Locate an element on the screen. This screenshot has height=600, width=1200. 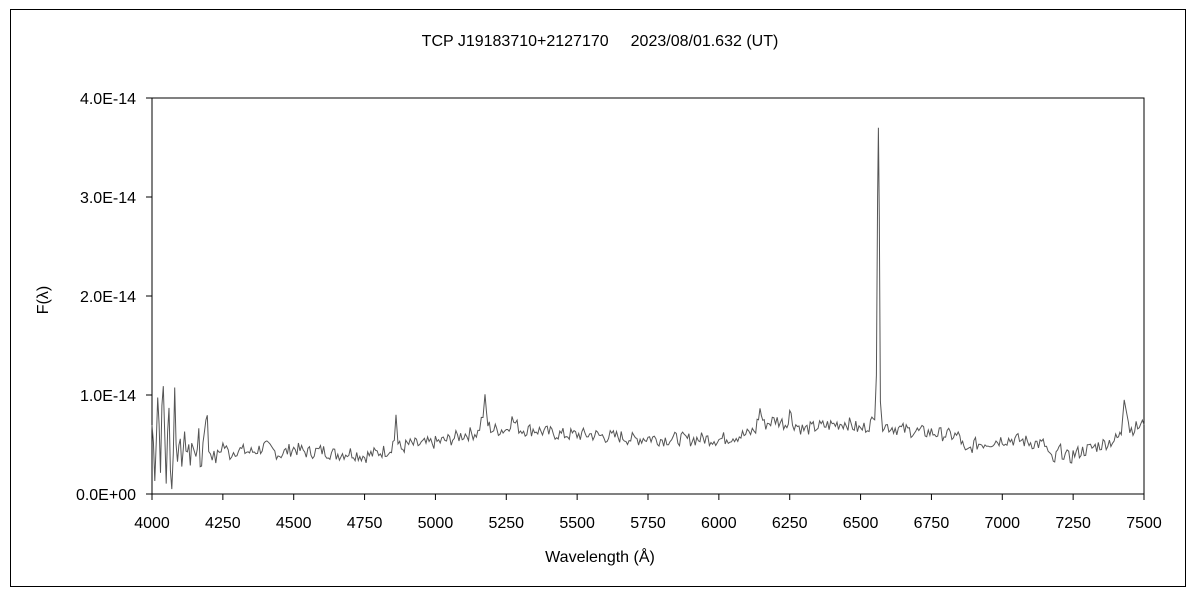
x-tick-label: 7250 is located at coordinates (1073, 523).